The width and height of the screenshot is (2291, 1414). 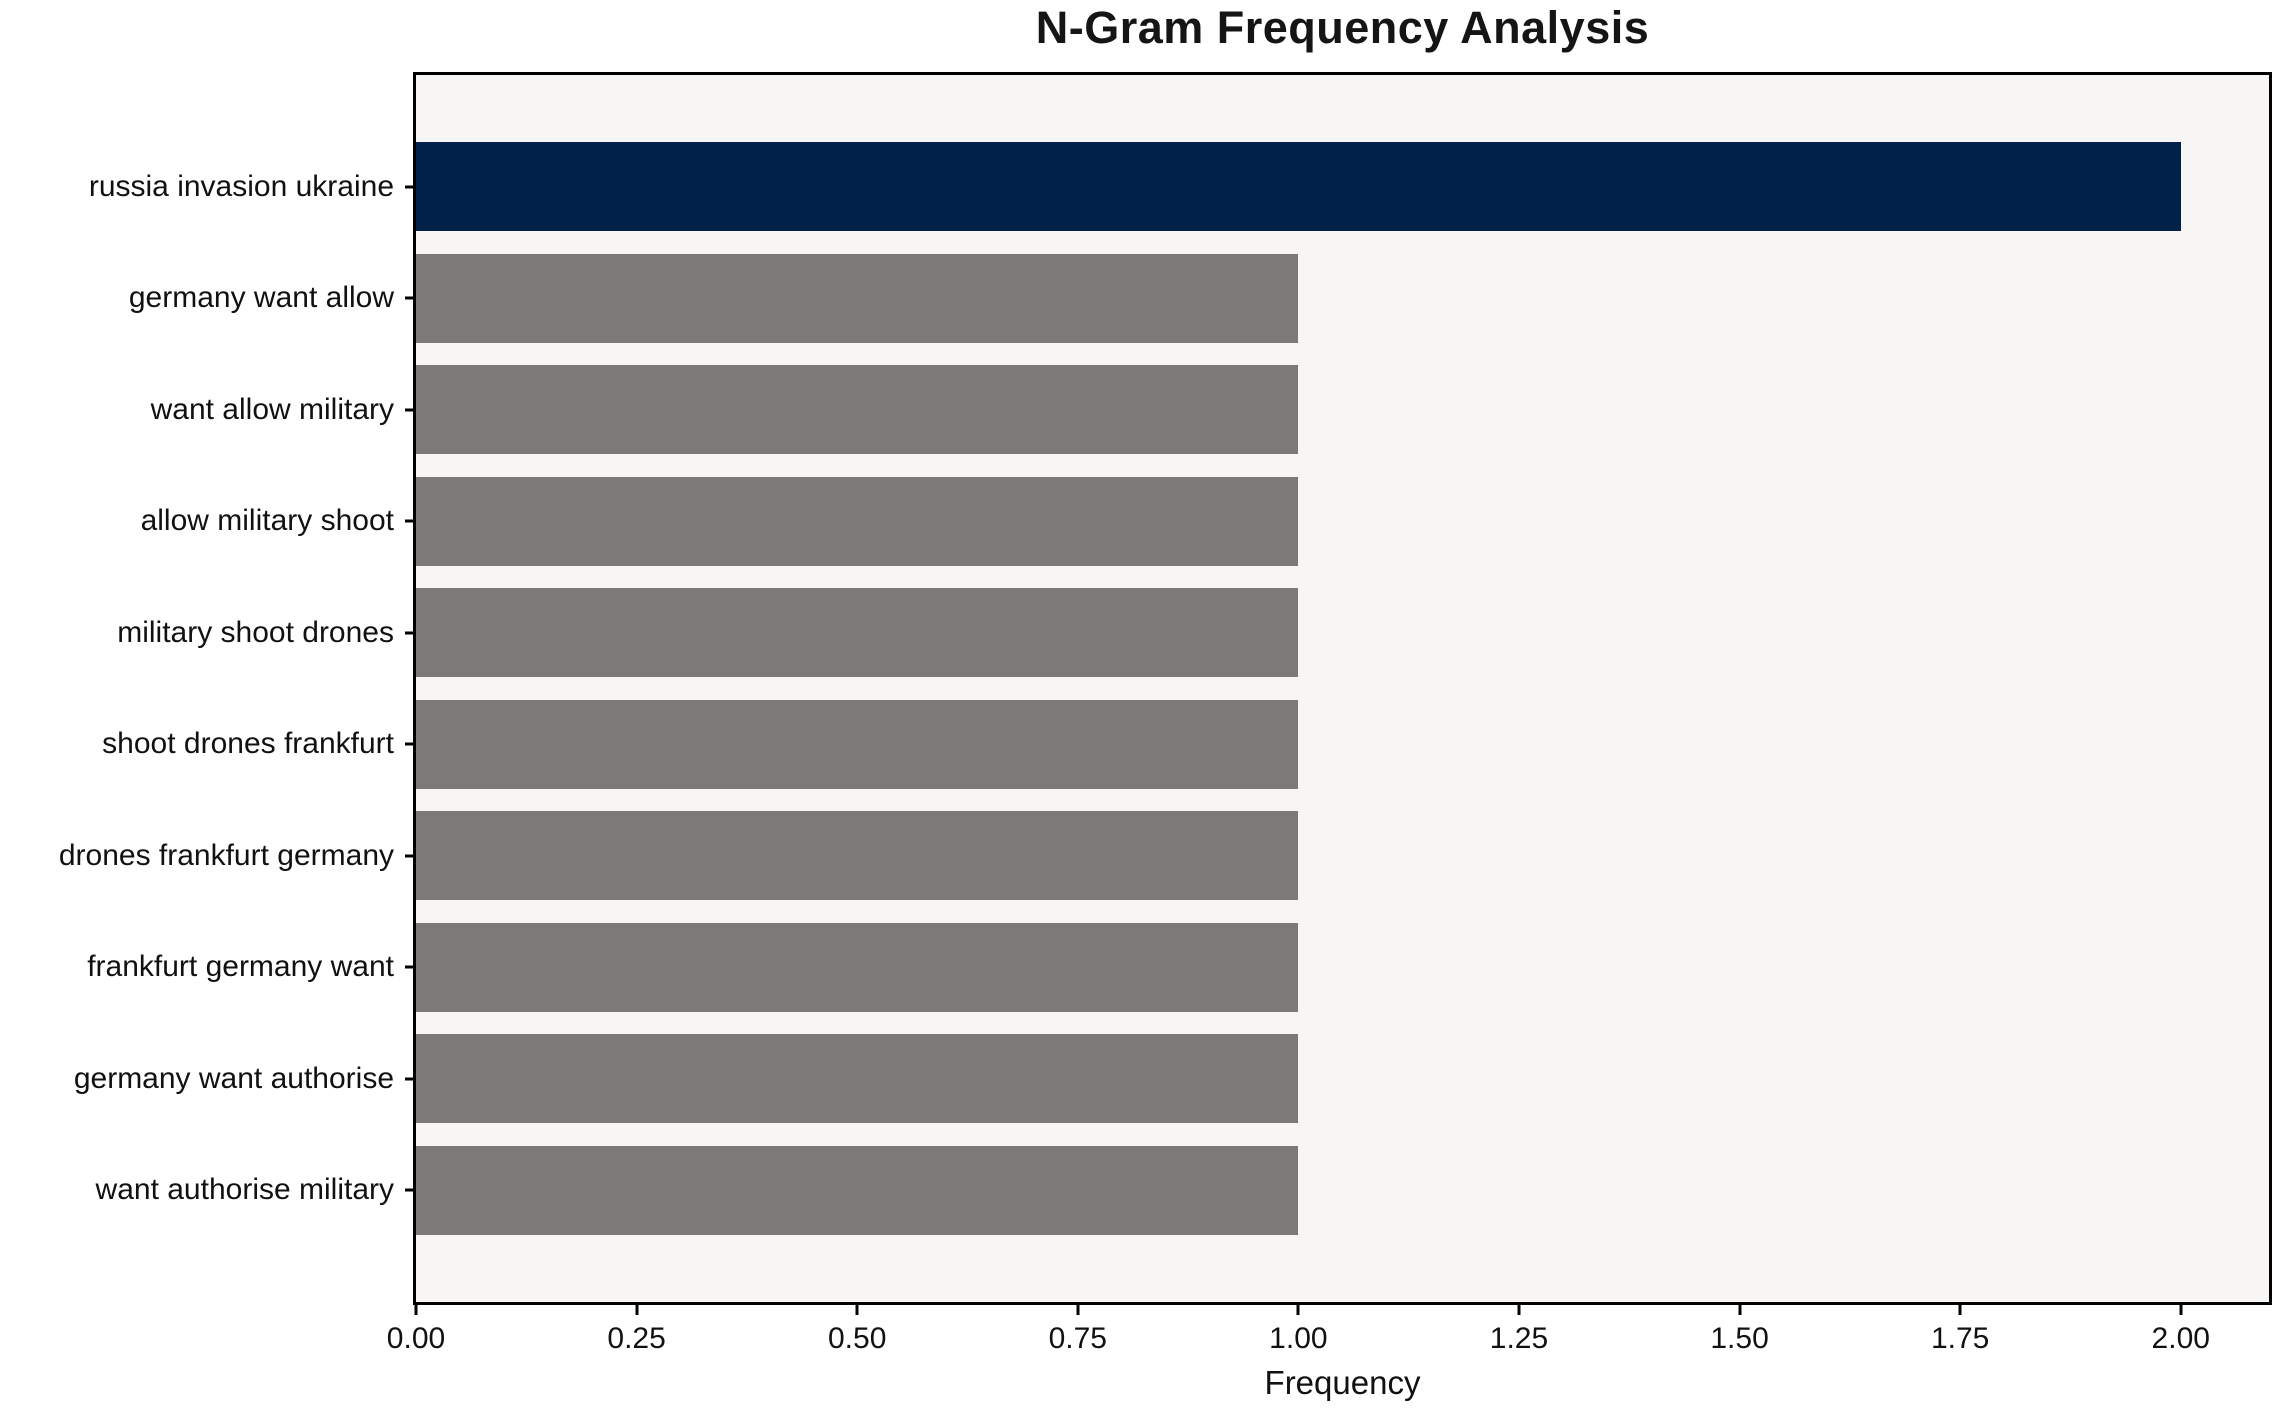 I want to click on bar-row: russia invasion ukraine, so click(x=1179, y=187).